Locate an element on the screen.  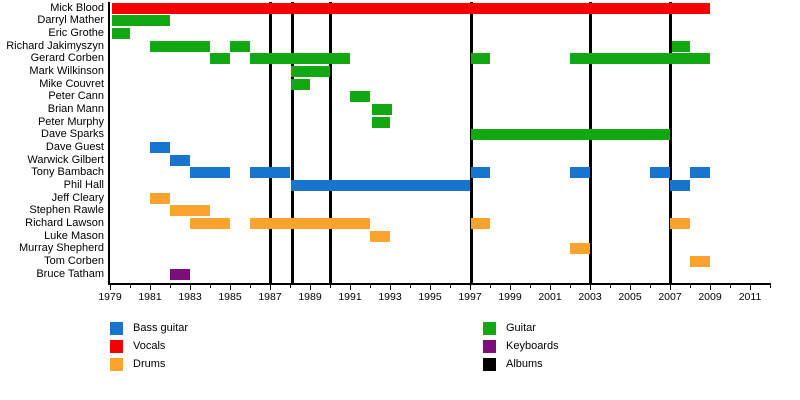
member-label: Warwick Gilbert is located at coordinates (65, 159).